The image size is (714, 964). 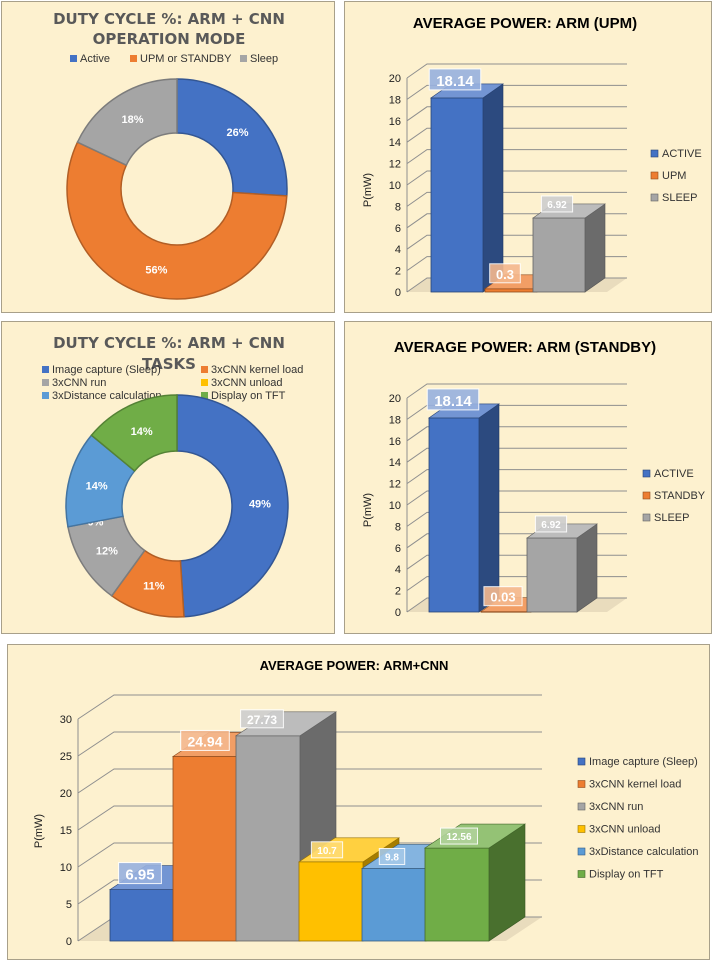 I want to click on y-tick-label: 18, so click(x=395, y=420).